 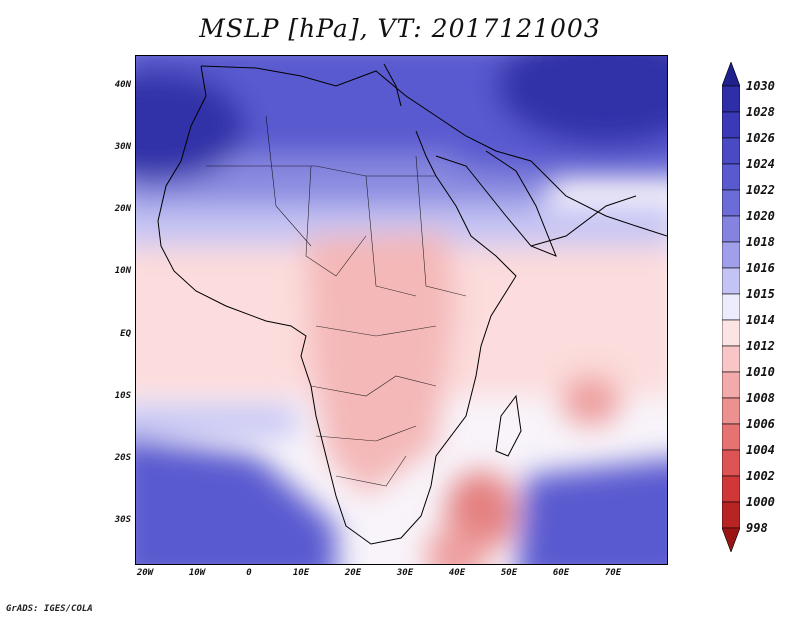 What do you see at coordinates (760, 190) in the screenshot?
I see `colorbar-label: 1022` at bounding box center [760, 190].